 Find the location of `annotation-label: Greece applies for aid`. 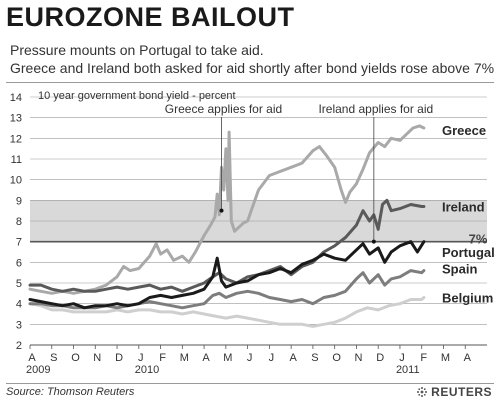

annotation-label: Greece applies for aid is located at coordinates (223, 109).